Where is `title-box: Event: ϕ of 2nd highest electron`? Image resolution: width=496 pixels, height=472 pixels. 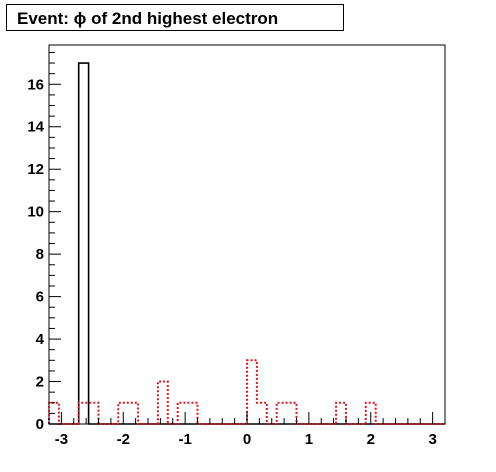
title-box: Event: ϕ of 2nd highest electron is located at coordinates (175, 17).